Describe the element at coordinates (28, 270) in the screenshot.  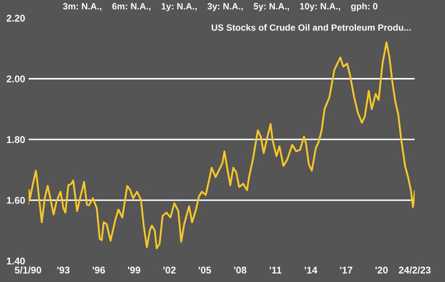
I see `x-tick-label: 5/1/90` at that location.